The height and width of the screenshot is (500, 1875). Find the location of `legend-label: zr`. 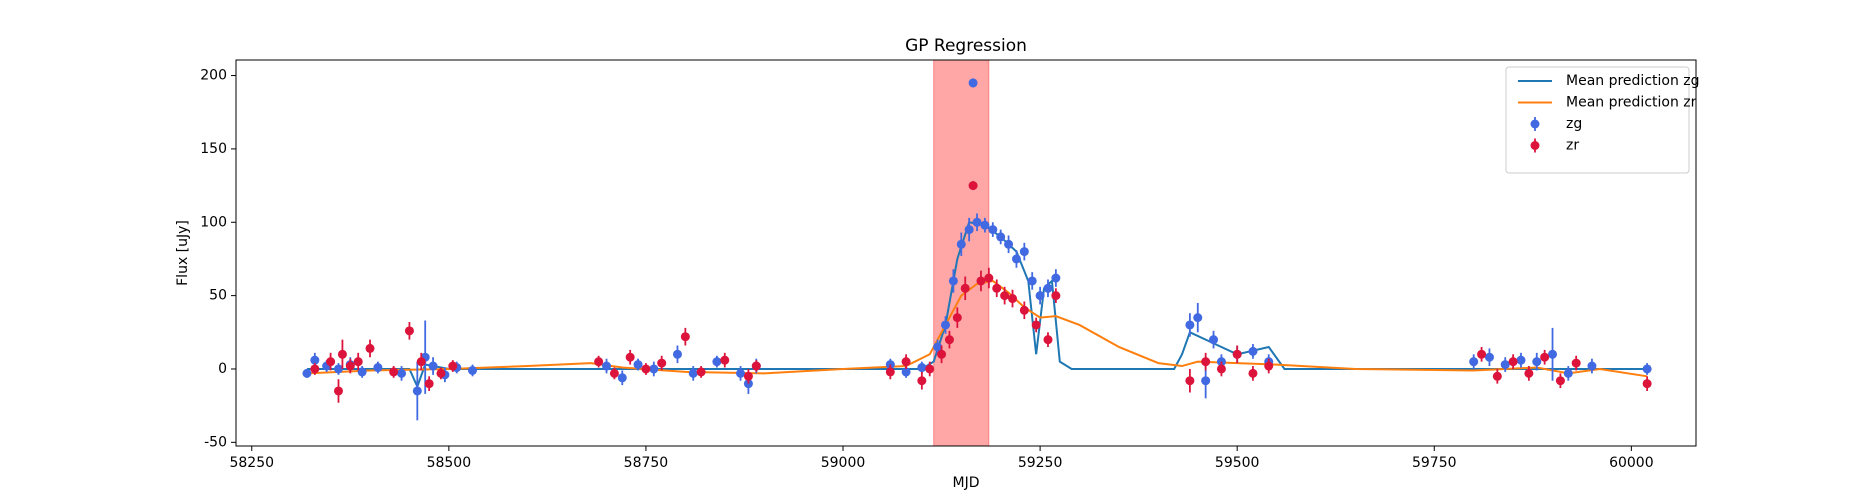

legend-label: zr is located at coordinates (1572, 146).